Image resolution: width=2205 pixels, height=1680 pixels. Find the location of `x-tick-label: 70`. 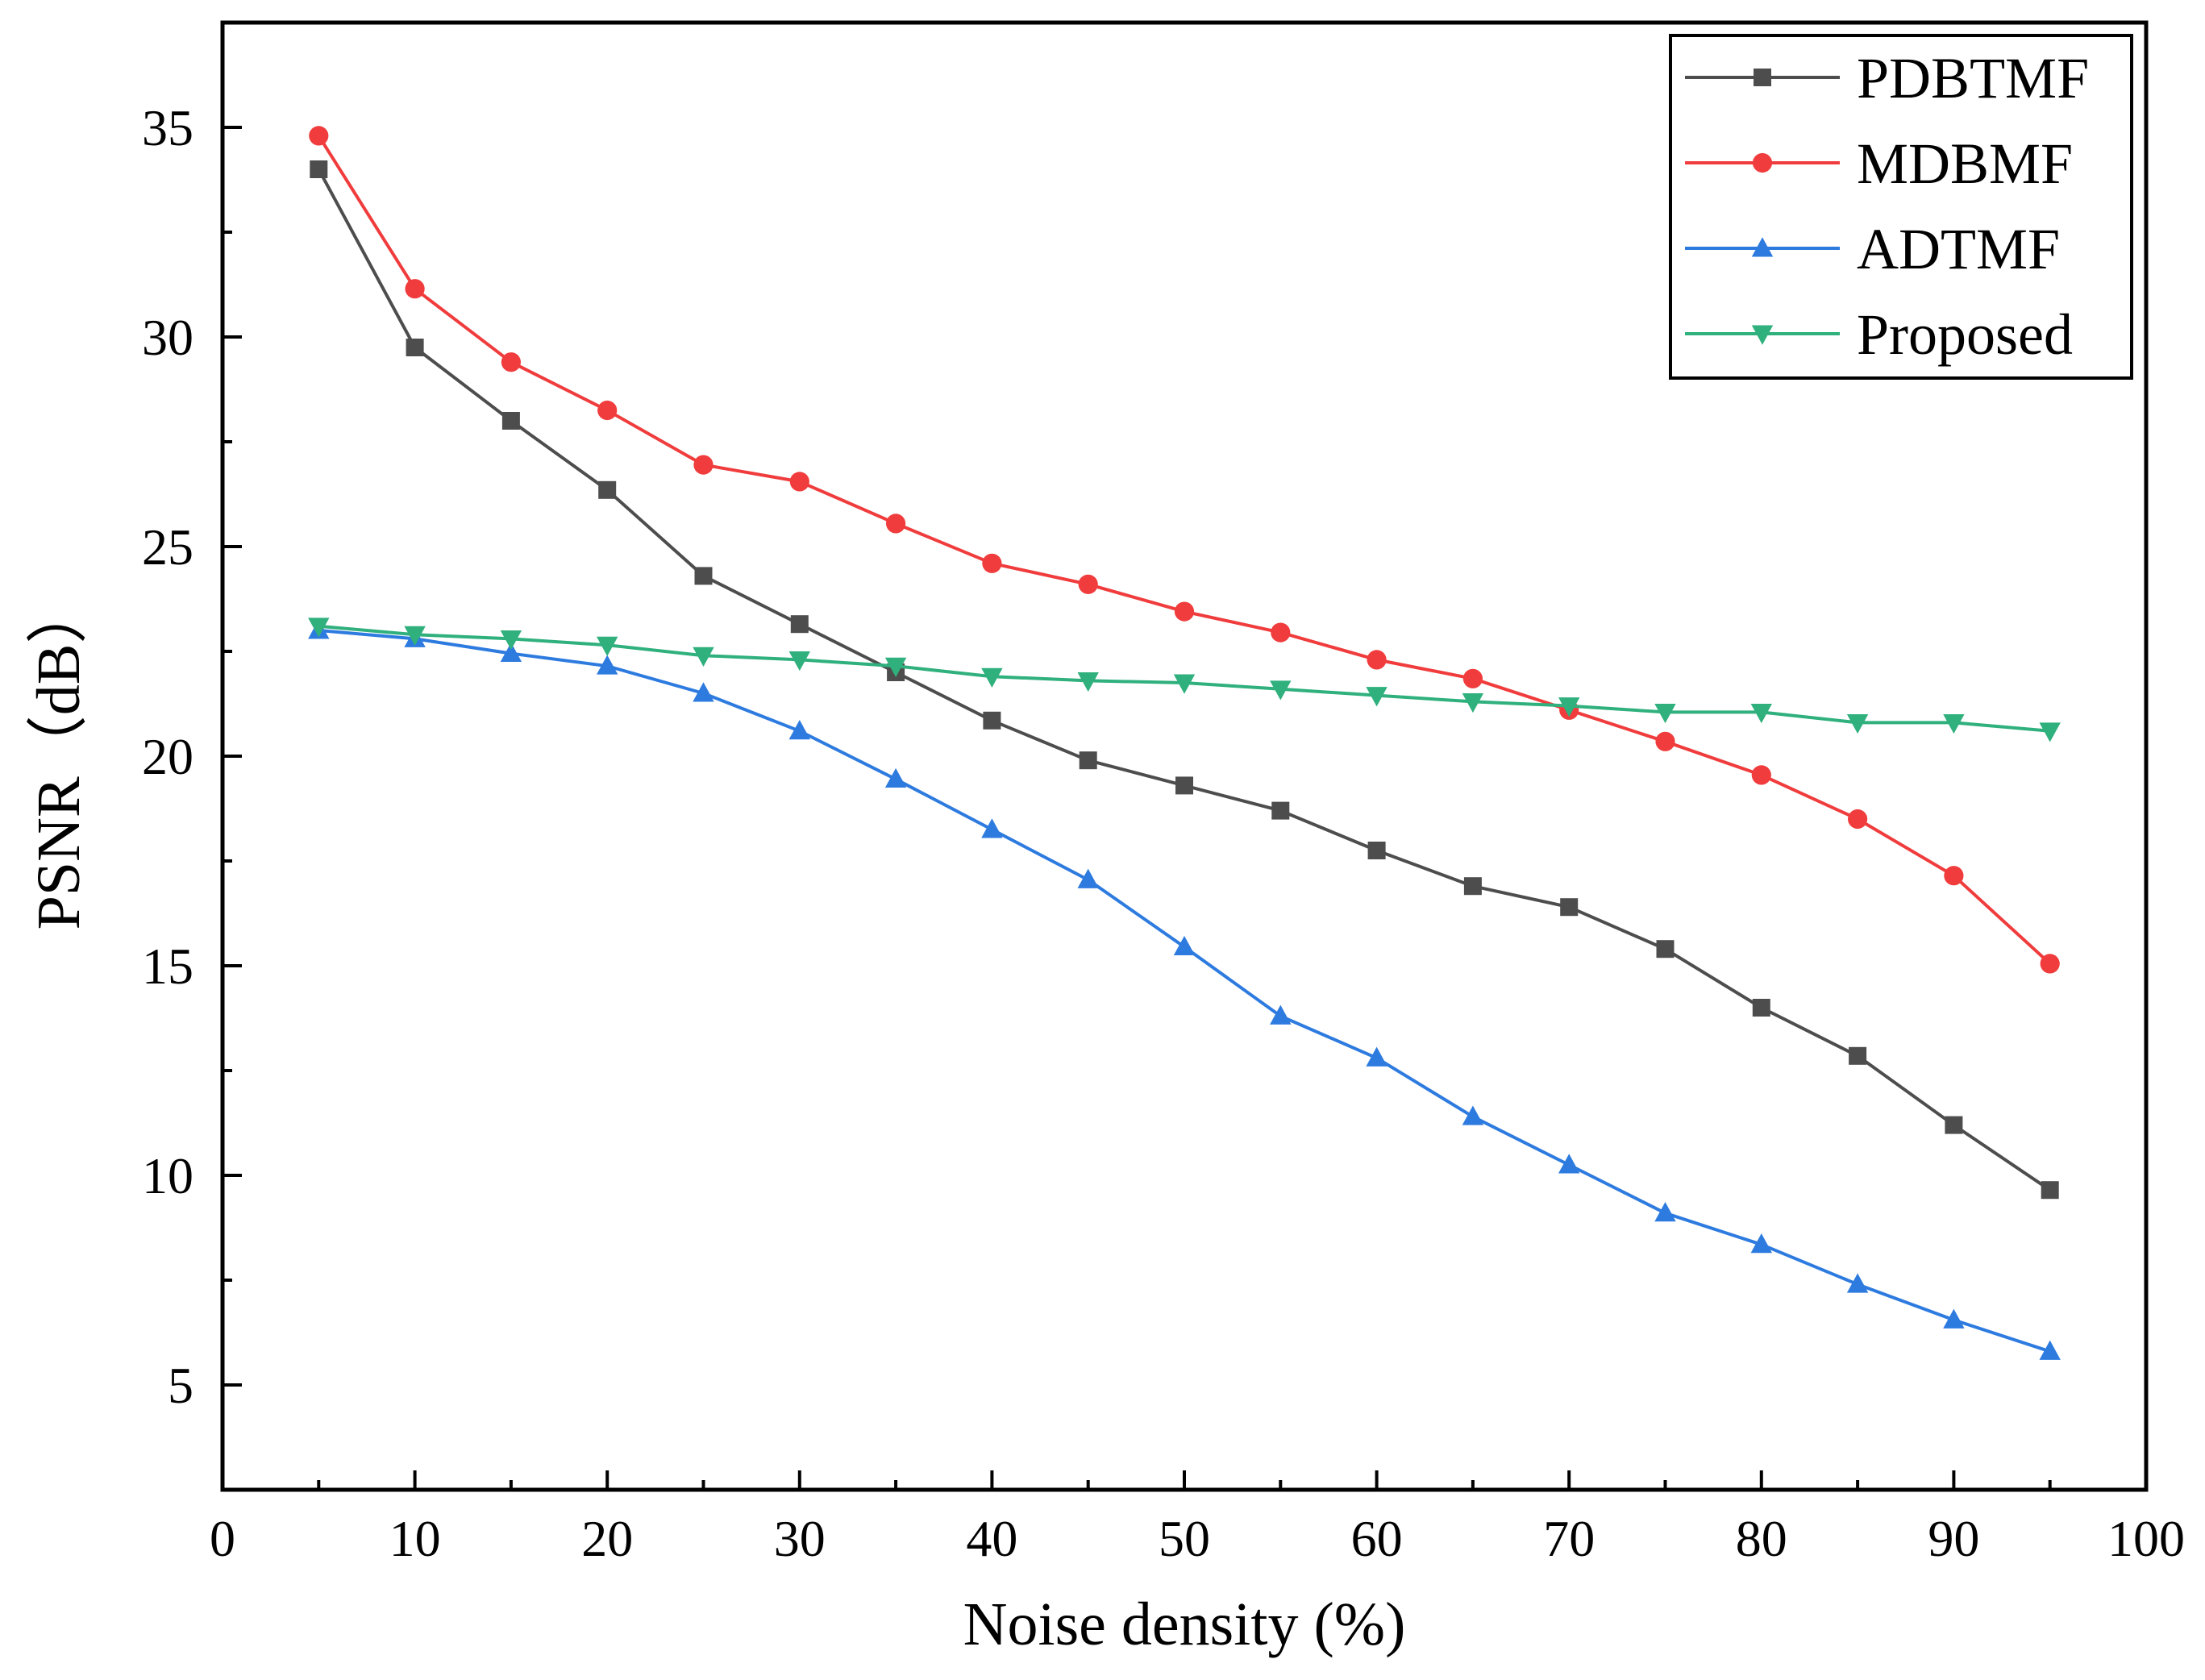

x-tick-label: 70 is located at coordinates (1569, 1538).